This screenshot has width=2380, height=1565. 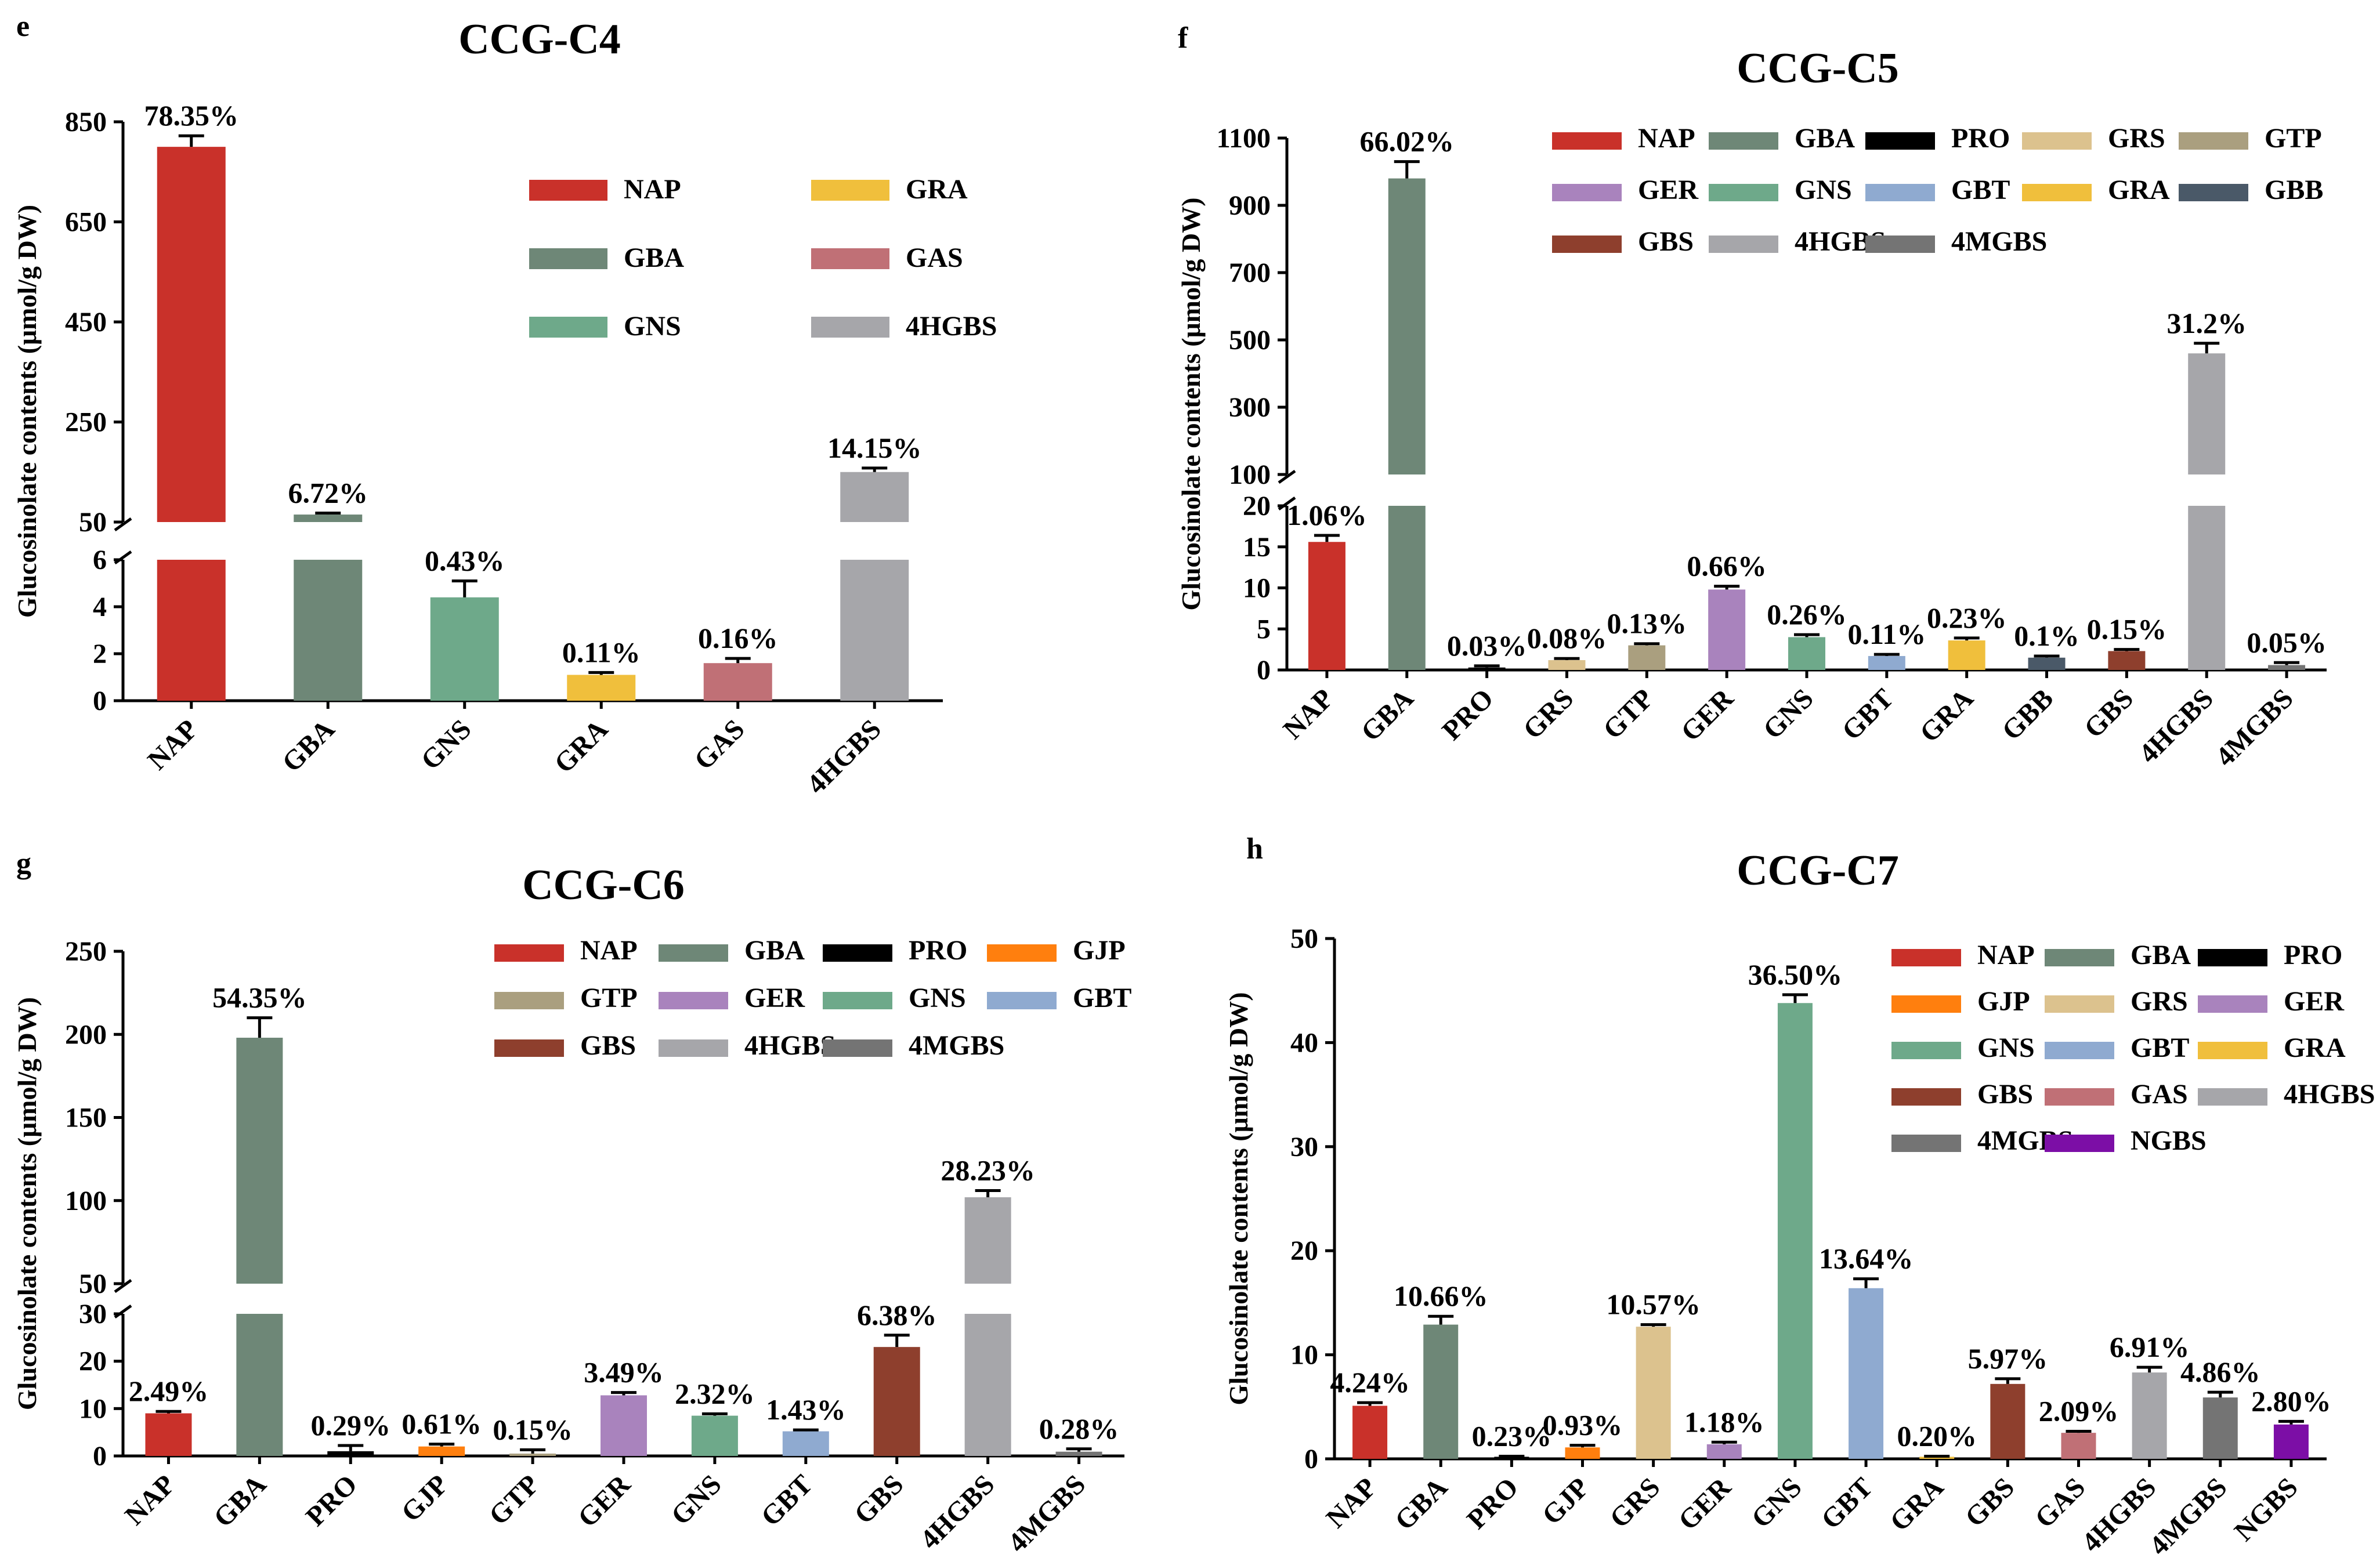 I want to click on y-tick-label: 200, so click(x=86, y=1034).